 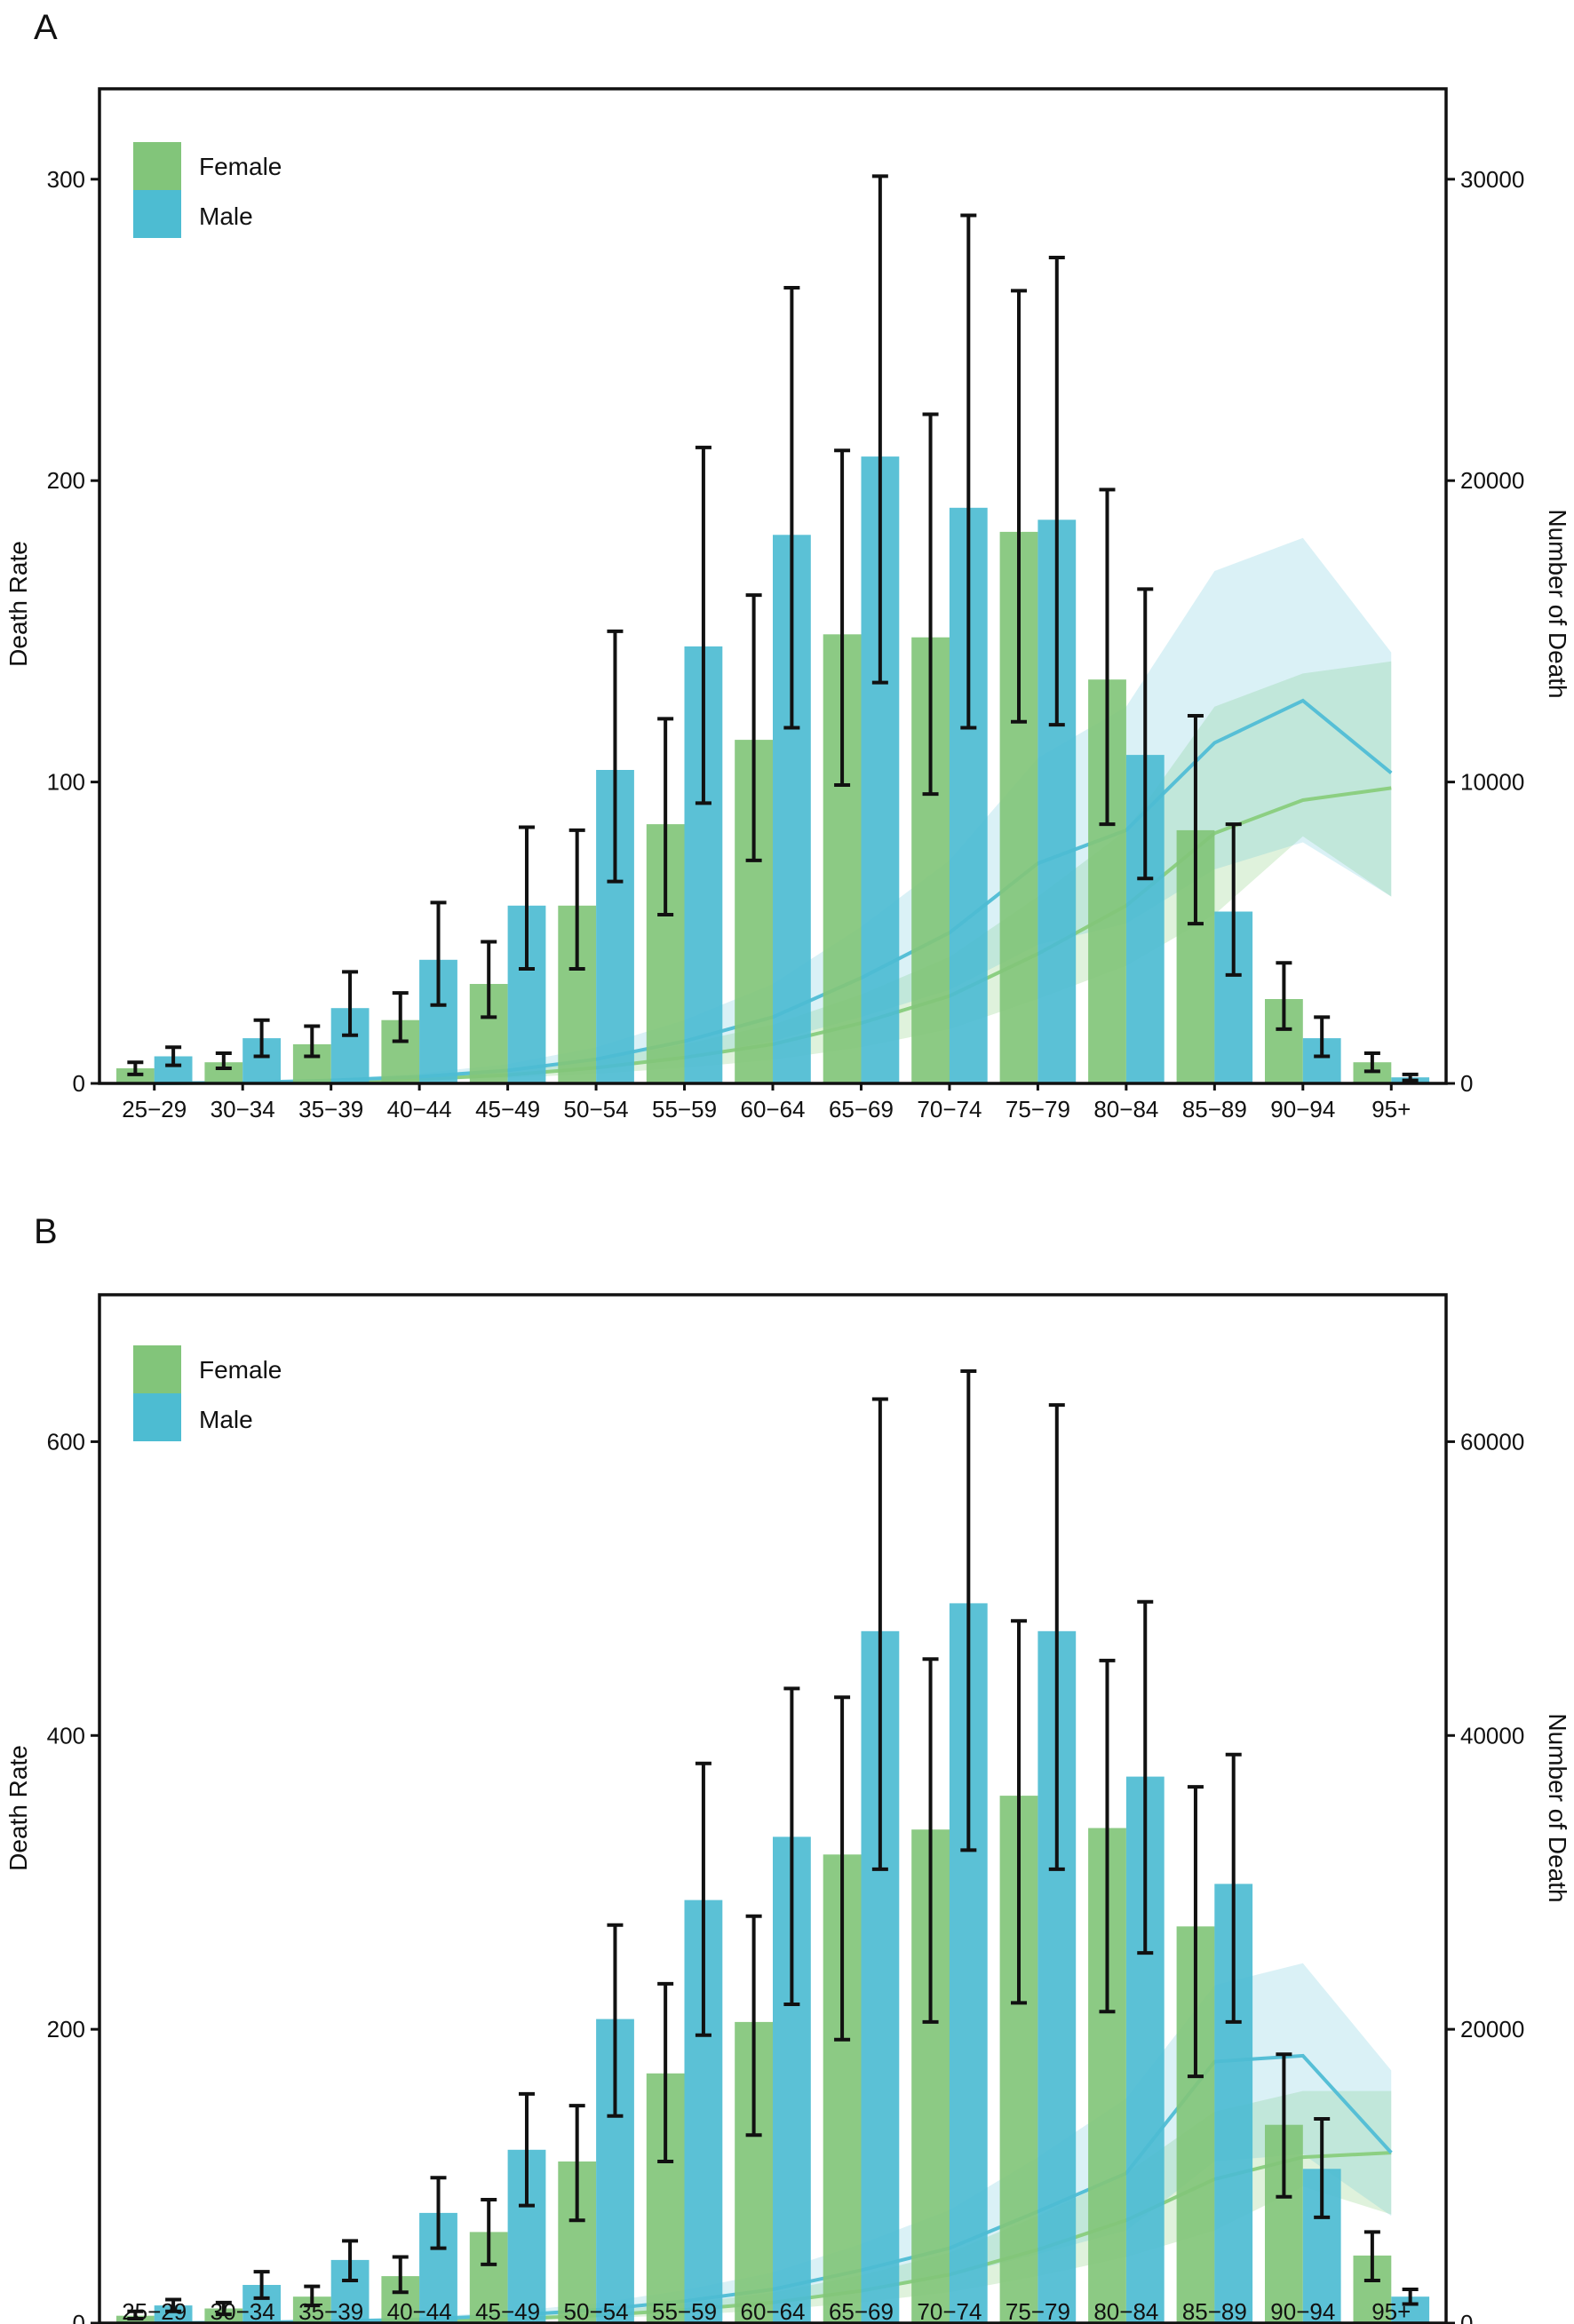 What do you see at coordinates (684, 1109) in the screenshot?
I see `x-tick-label: 55−59` at bounding box center [684, 1109].